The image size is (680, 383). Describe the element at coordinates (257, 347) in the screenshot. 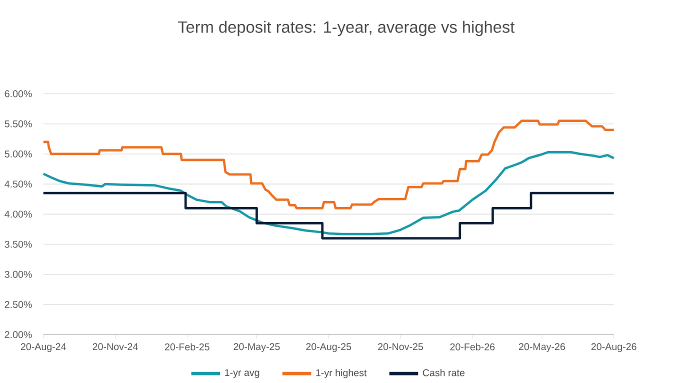

I see `x-tick-label: 20-May-25` at that location.